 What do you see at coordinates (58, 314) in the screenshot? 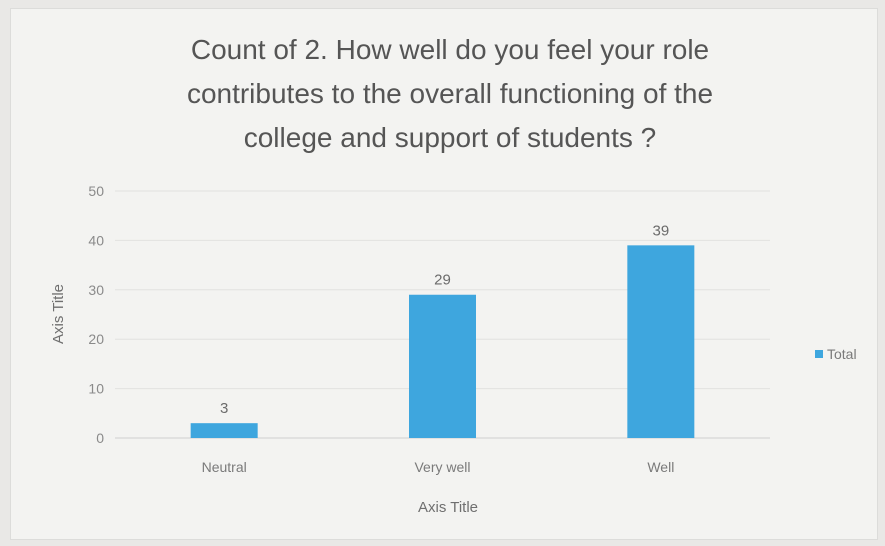
I see `y-axis-title: Axis Title` at bounding box center [58, 314].